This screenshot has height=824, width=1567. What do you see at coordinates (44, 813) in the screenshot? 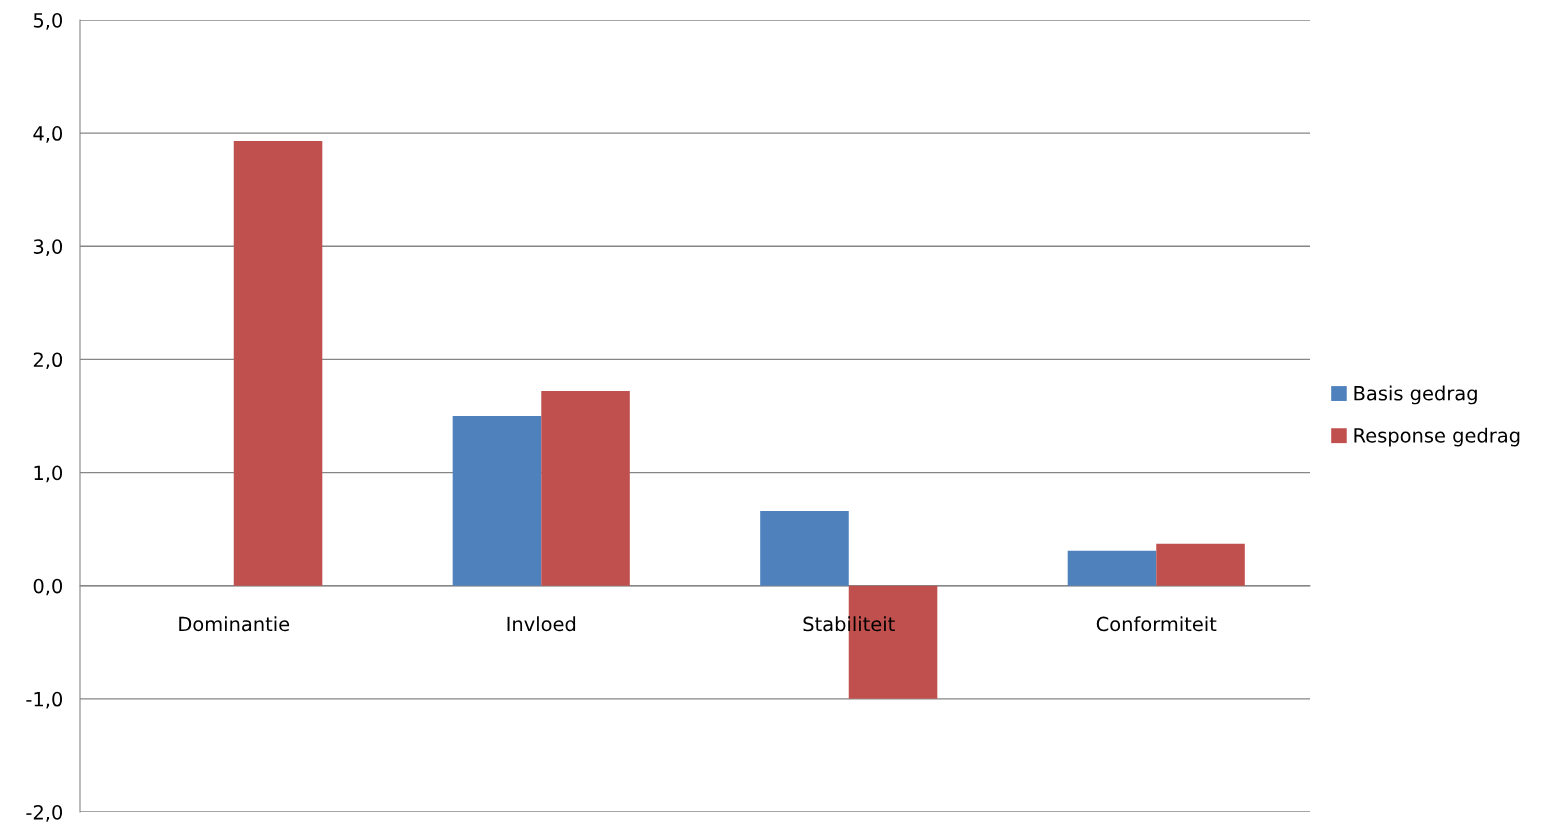
I see `y-tick-label: -2,0` at bounding box center [44, 813].